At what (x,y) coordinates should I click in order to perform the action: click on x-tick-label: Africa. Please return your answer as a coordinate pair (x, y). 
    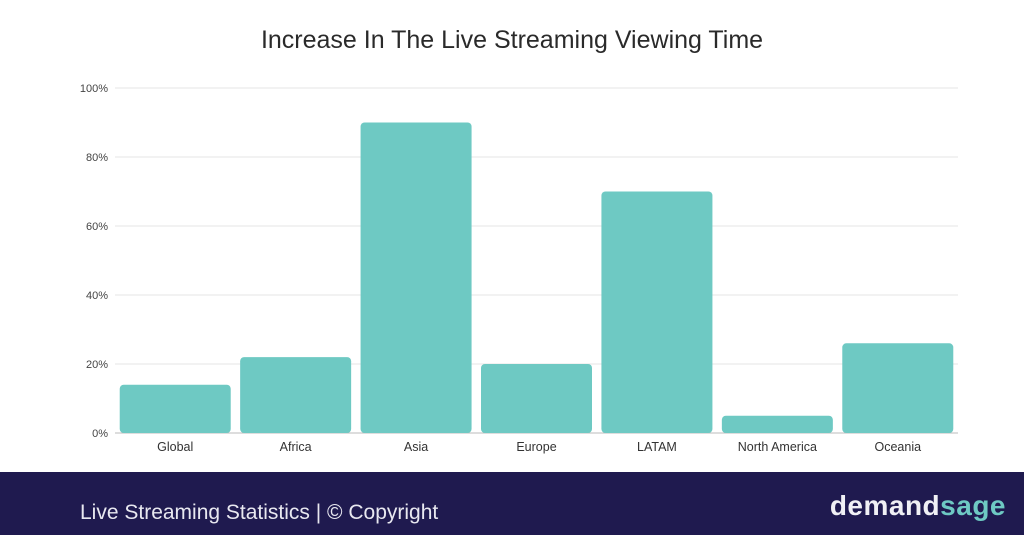
    Looking at the image, I should click on (296, 447).